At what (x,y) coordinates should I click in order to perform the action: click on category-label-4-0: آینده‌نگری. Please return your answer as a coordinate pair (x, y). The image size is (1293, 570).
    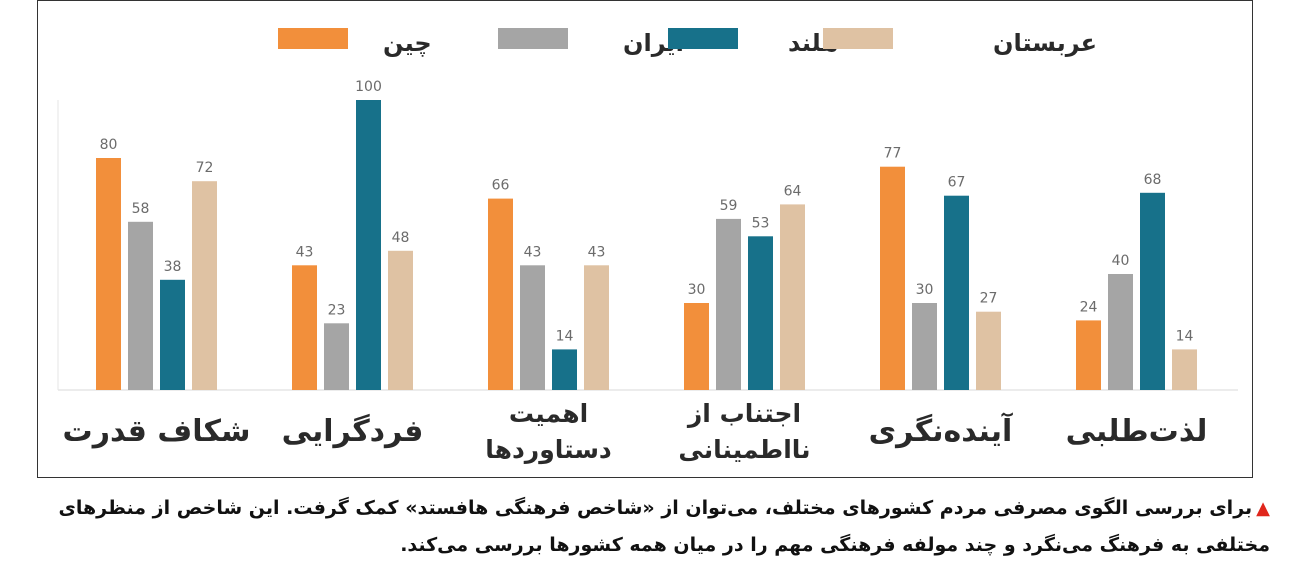
    Looking at the image, I should click on (941, 430).